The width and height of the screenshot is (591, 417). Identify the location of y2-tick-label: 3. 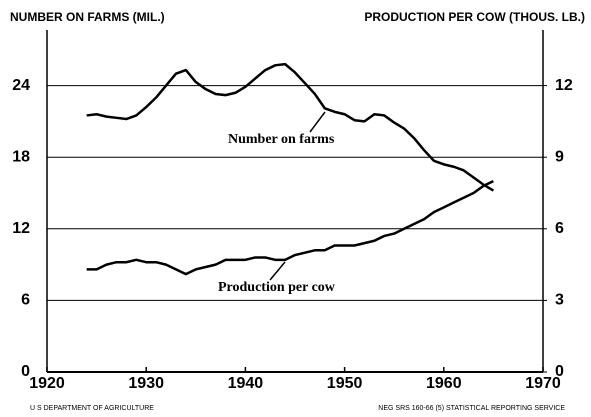
(559, 300).